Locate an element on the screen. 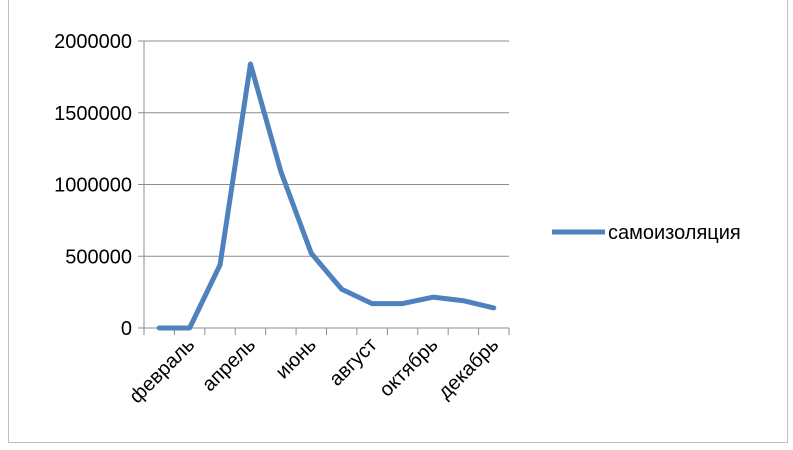 This screenshot has width=793, height=450. legend: самоизоляция is located at coordinates (646, 233).